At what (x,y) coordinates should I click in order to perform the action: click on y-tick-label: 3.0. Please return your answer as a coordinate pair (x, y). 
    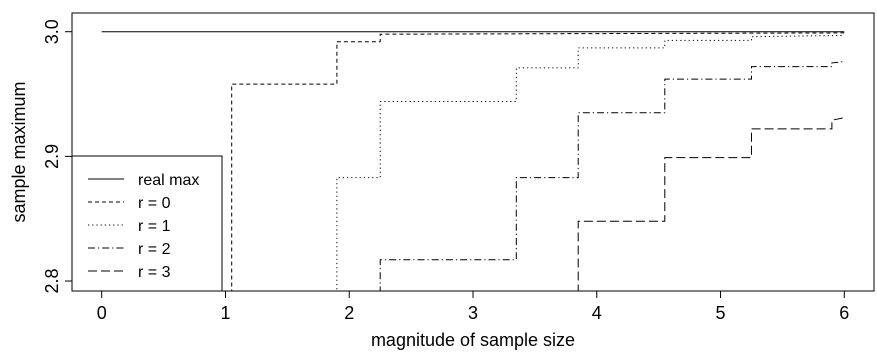
    Looking at the image, I should click on (52, 31).